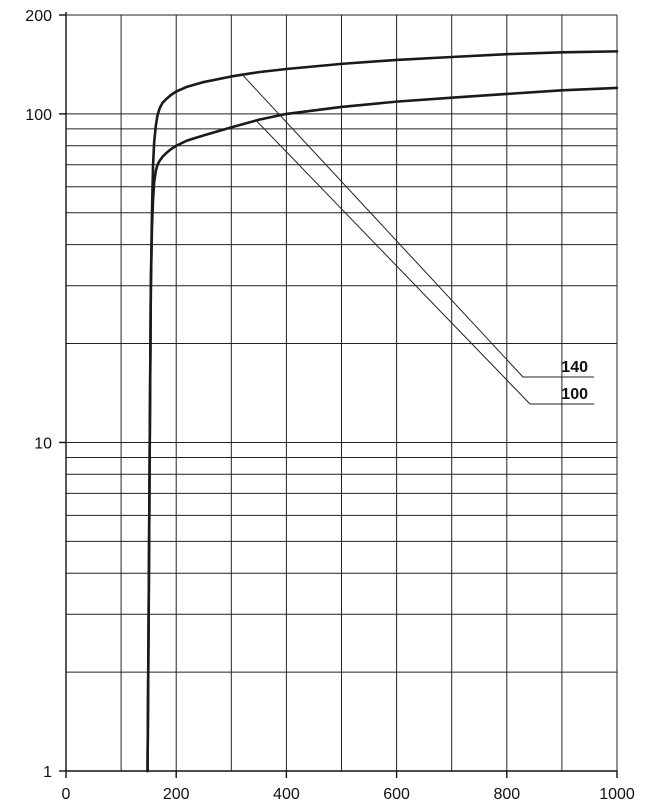 This screenshot has height=810, width=649. What do you see at coordinates (617, 794) in the screenshot?
I see `x-tick-label: 1000` at bounding box center [617, 794].